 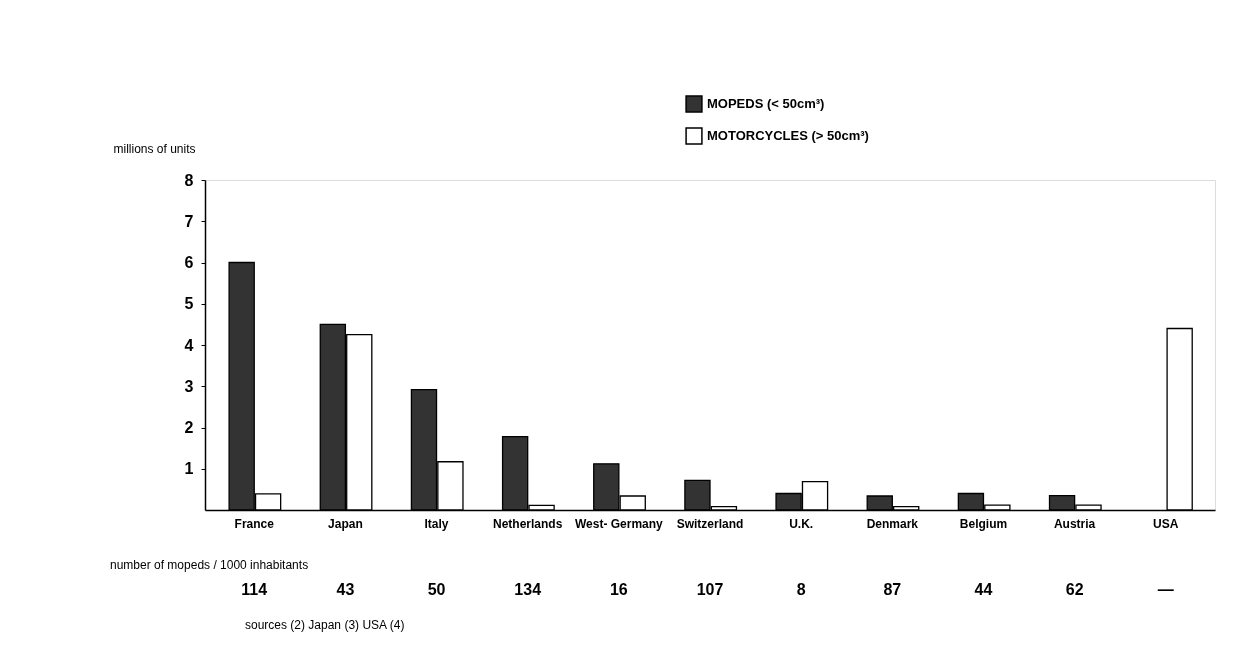 What do you see at coordinates (189, 469) in the screenshot?
I see `y-tick-label: 1` at bounding box center [189, 469].